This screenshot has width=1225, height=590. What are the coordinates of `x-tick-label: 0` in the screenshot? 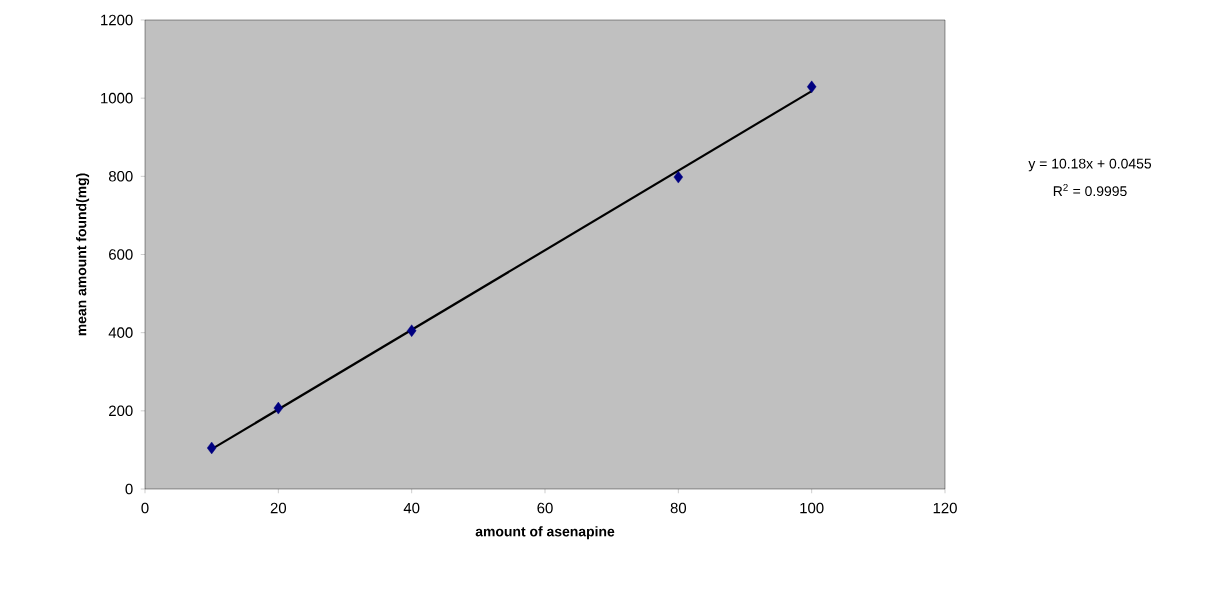 It's located at (145, 508).